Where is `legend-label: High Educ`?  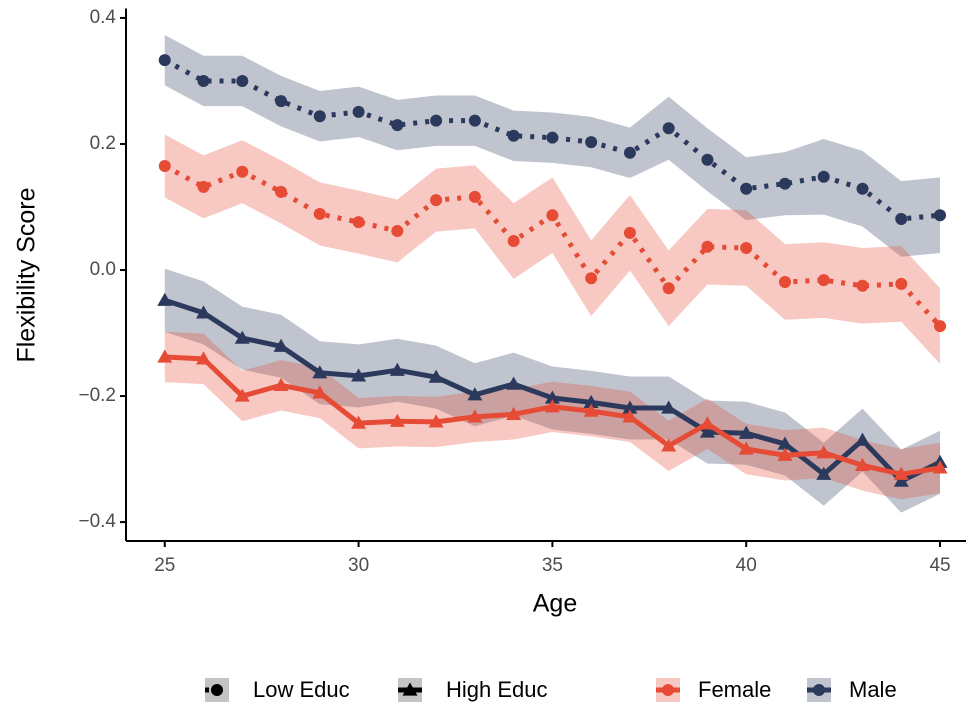
legend-label: High Educ is located at coordinates (497, 689).